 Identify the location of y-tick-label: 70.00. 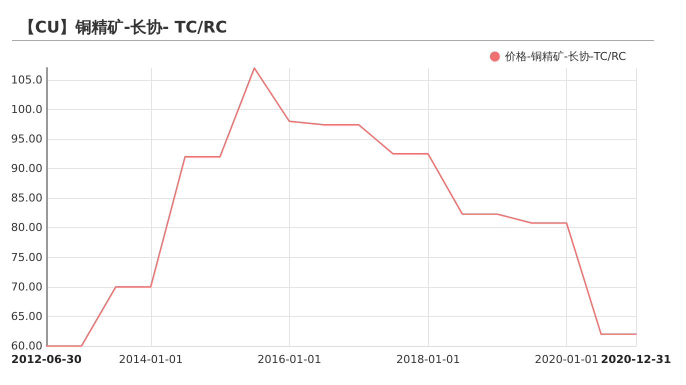
(26, 287).